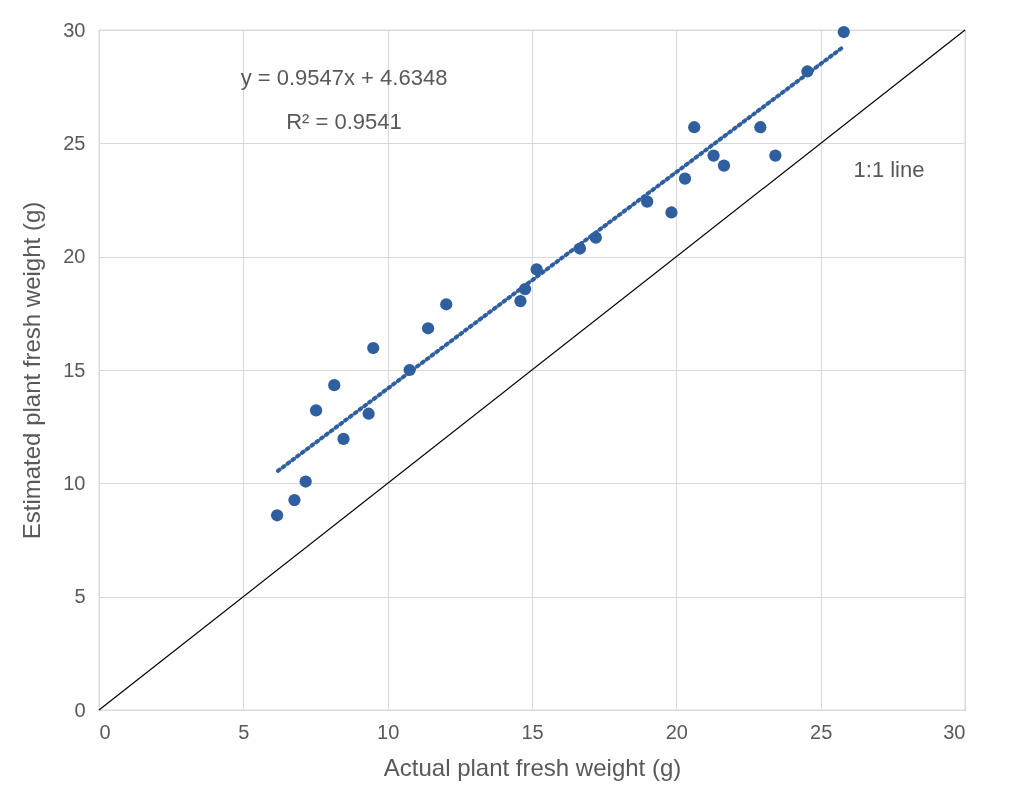  Describe the element at coordinates (889, 169) in the screenshot. I see `annotation: 1:1 line` at that location.